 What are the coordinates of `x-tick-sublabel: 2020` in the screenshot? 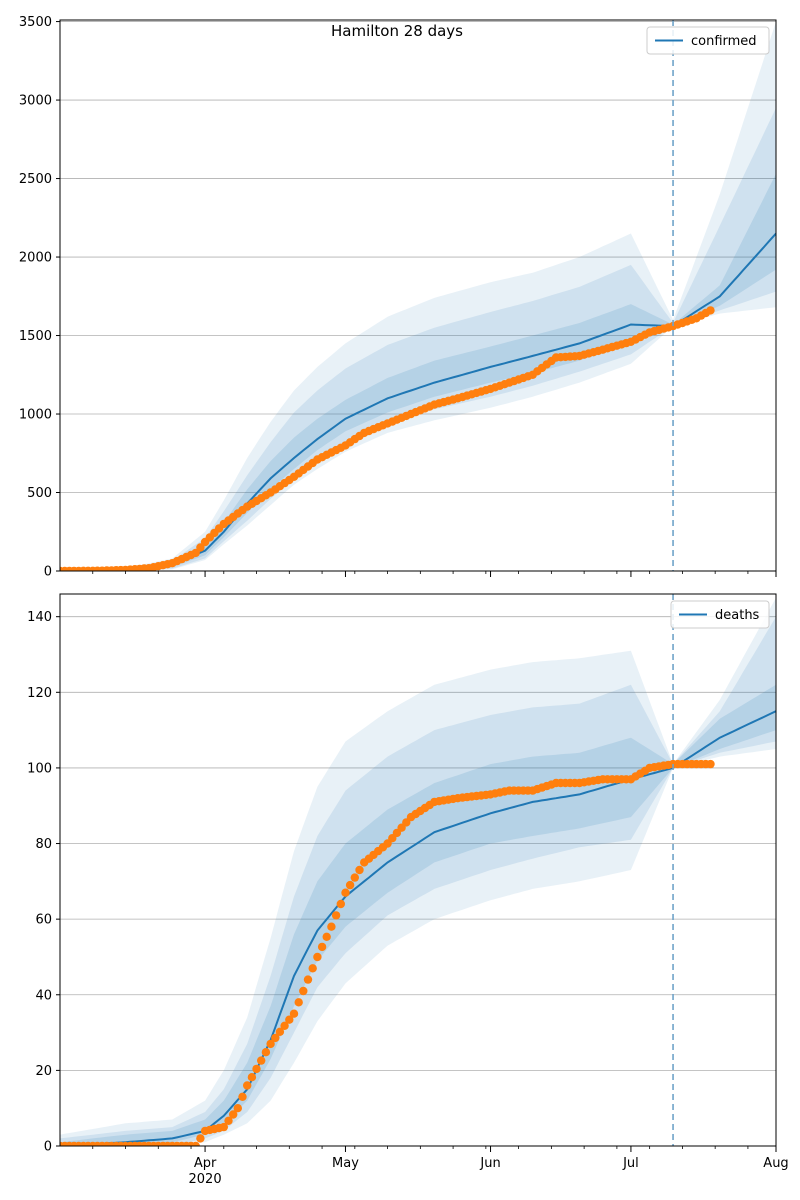 It's located at (205, 1179).